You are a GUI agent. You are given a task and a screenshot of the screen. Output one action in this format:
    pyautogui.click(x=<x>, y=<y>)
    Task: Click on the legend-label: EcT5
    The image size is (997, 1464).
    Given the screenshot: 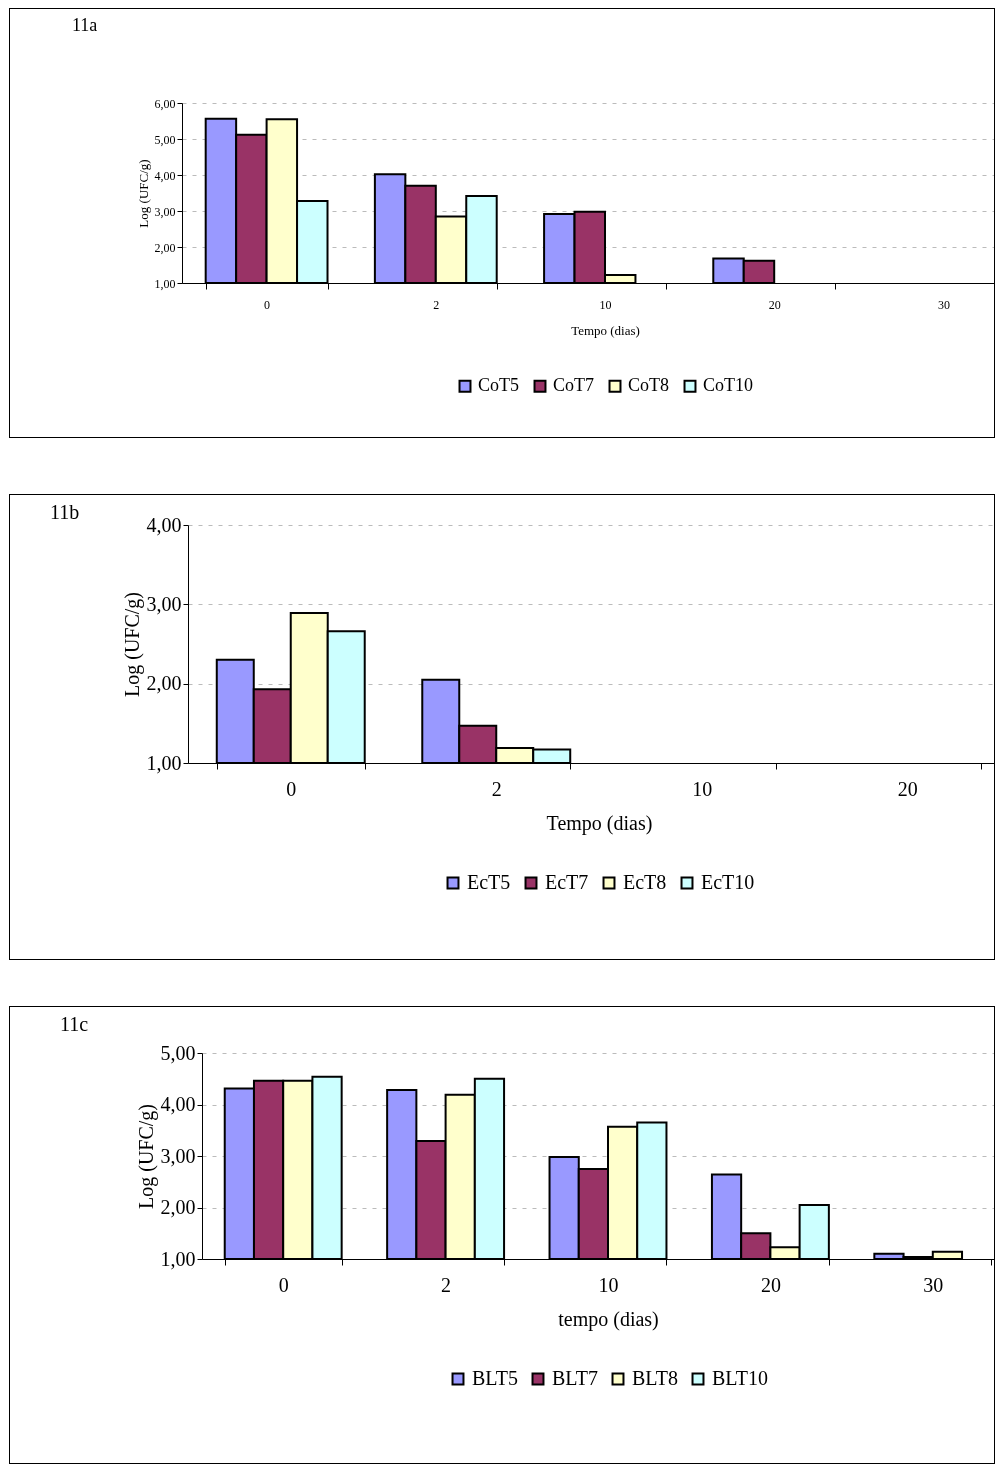 What is the action you would take?
    pyautogui.click(x=489, y=882)
    